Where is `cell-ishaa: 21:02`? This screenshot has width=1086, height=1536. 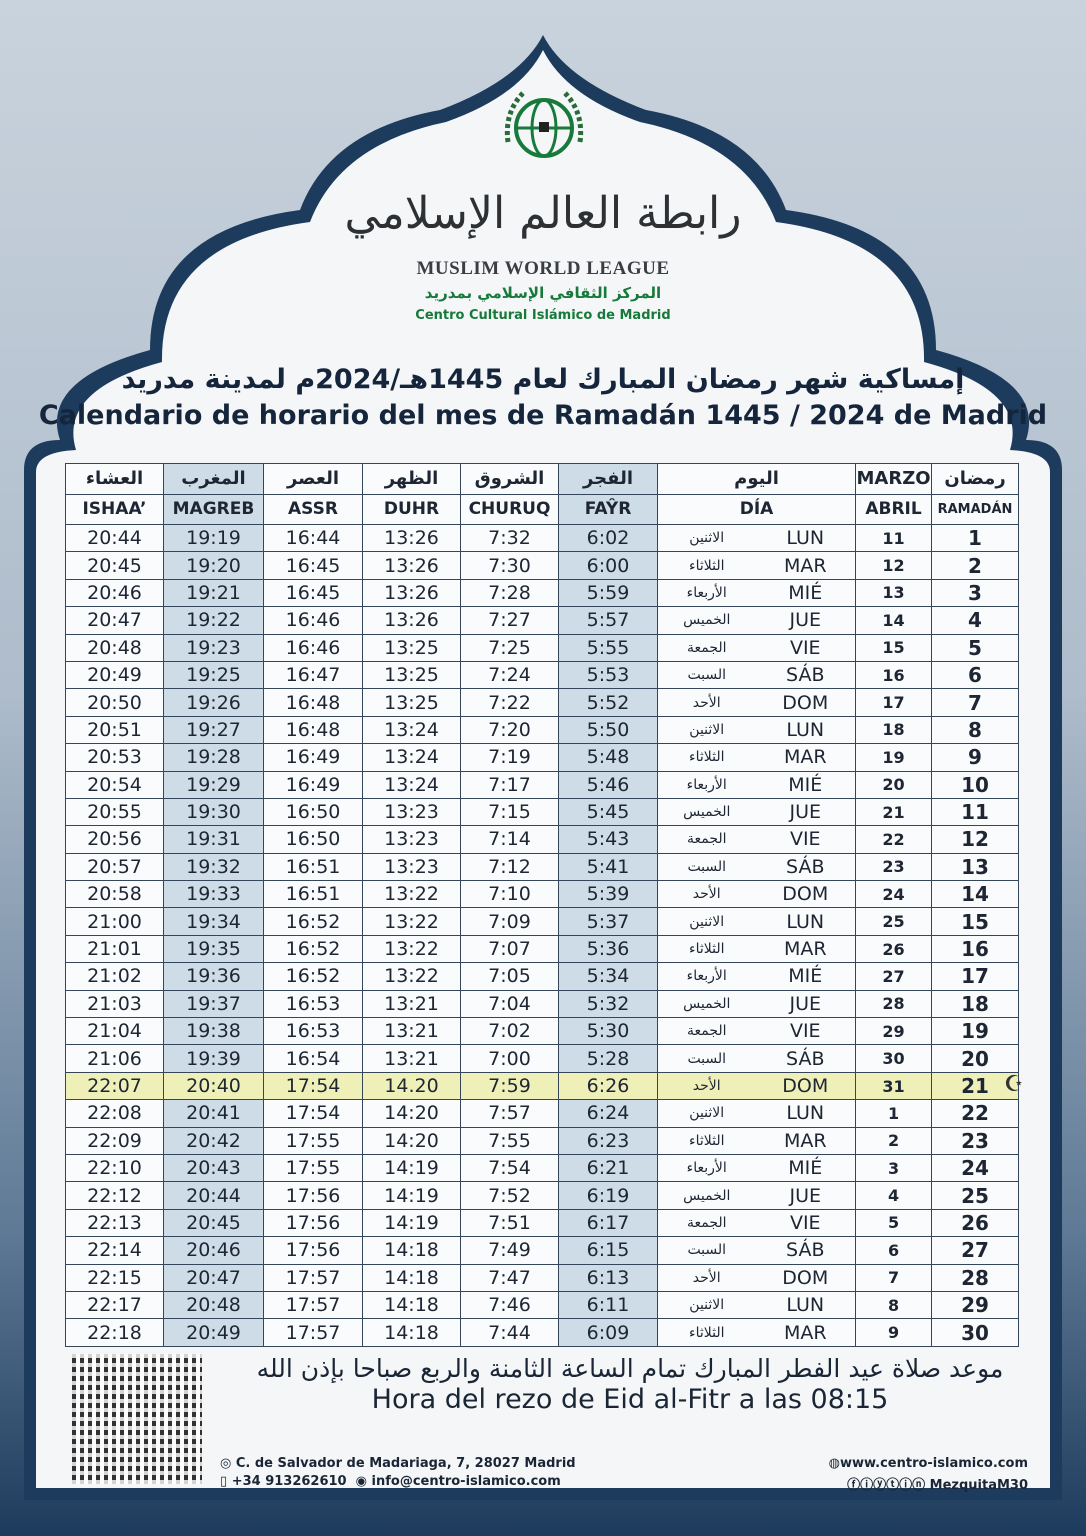 cell-ishaa: 21:02 is located at coordinates (114, 976).